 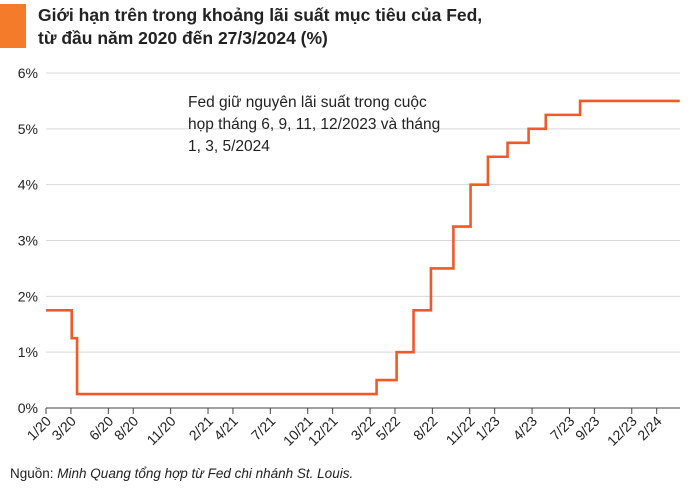 I want to click on x-tick-label: 4/21, so click(x=225, y=428).